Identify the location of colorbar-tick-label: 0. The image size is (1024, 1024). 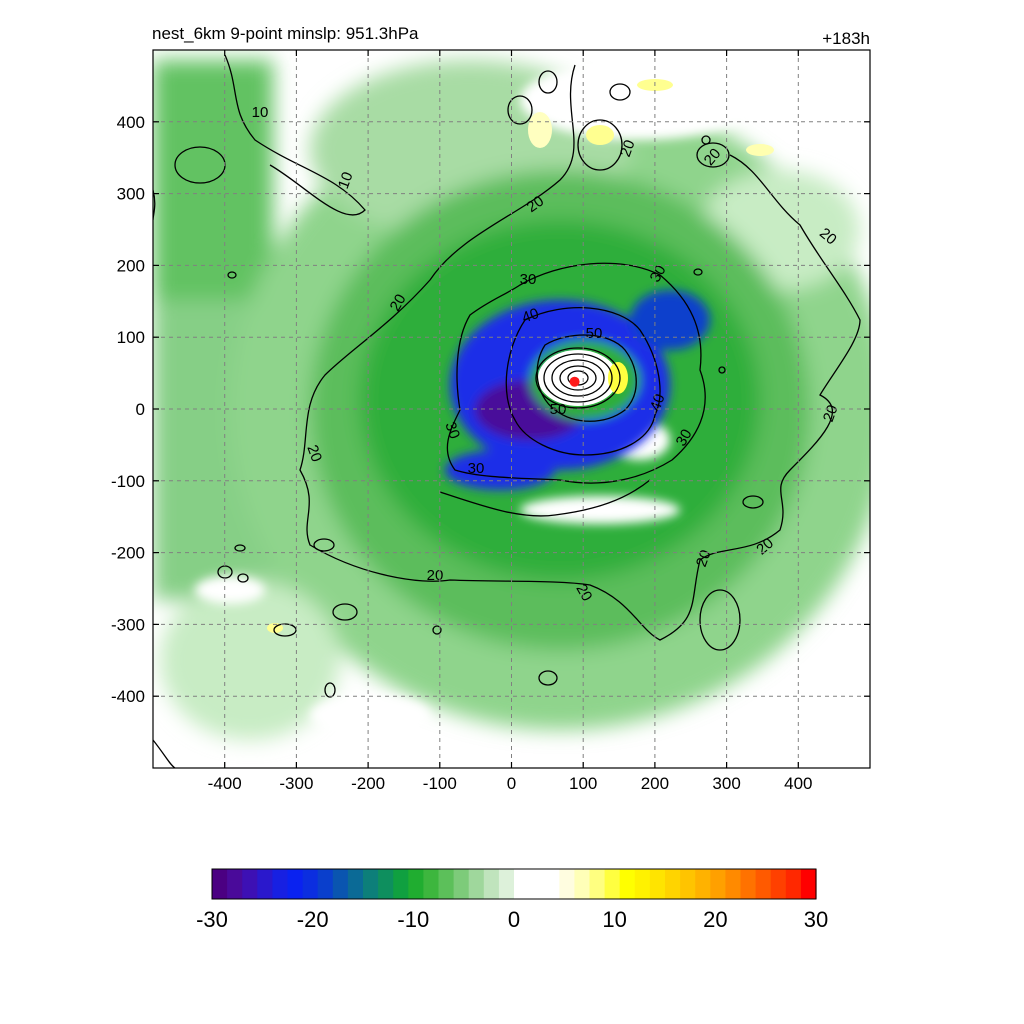
(514, 919).